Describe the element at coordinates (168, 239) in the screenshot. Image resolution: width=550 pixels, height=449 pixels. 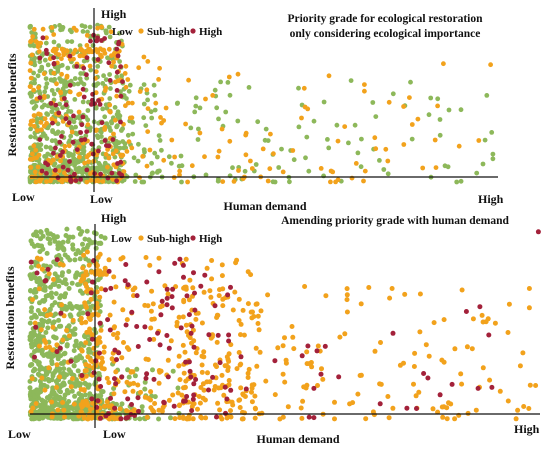
I see `legend-label-sub-high: Sub-high` at that location.